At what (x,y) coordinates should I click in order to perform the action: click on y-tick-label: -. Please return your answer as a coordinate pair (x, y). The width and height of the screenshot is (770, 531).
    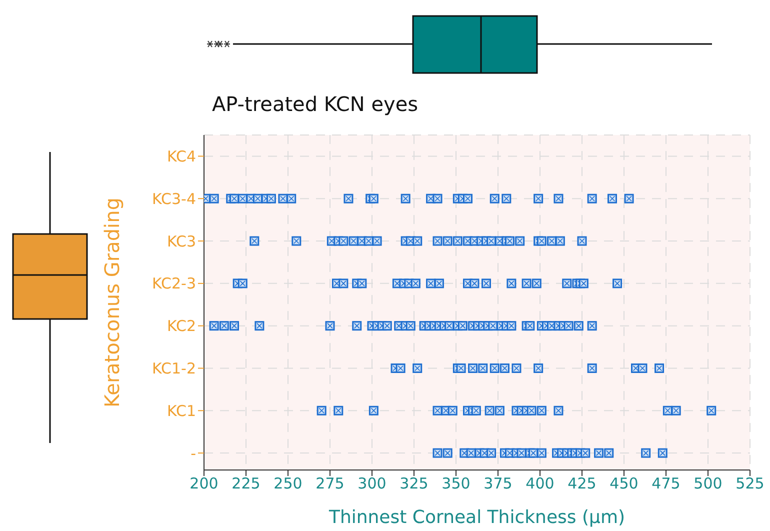
    Looking at the image, I should click on (193, 453).